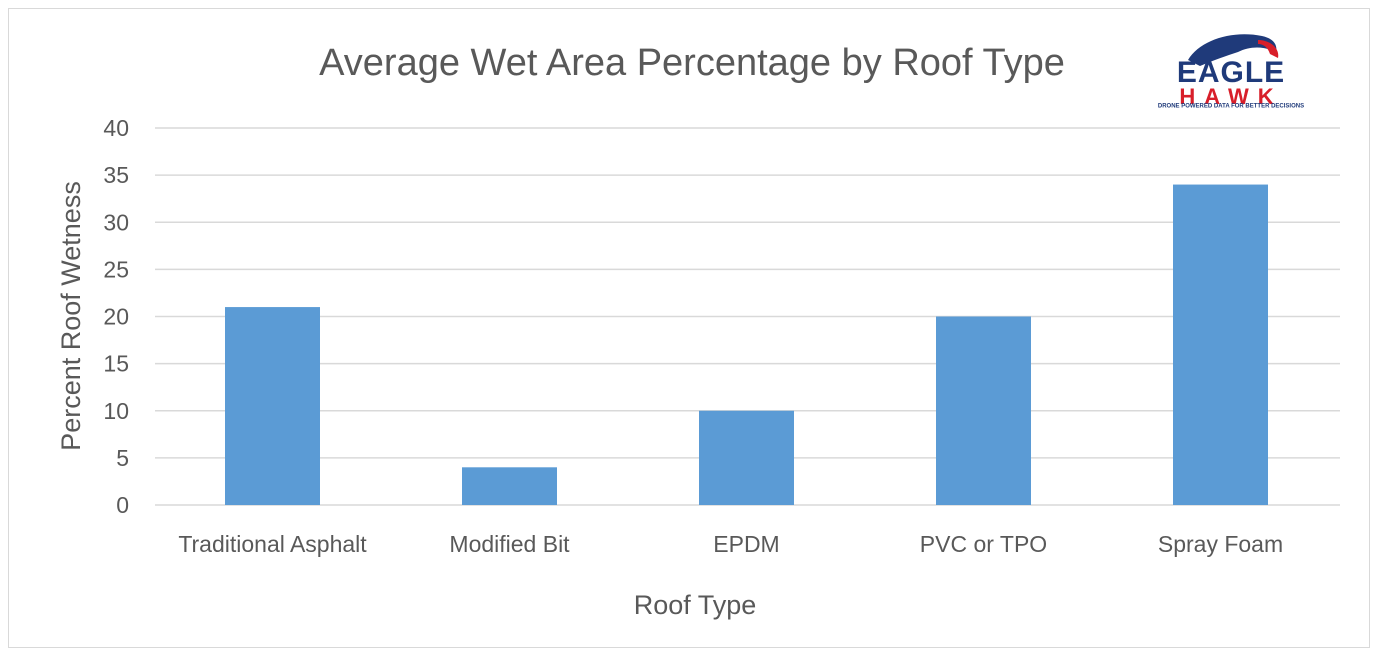 The width and height of the screenshot is (1383, 658). Describe the element at coordinates (692, 63) in the screenshot. I see `chart-title: Average Wet Area Percentage by Roof Type` at that location.